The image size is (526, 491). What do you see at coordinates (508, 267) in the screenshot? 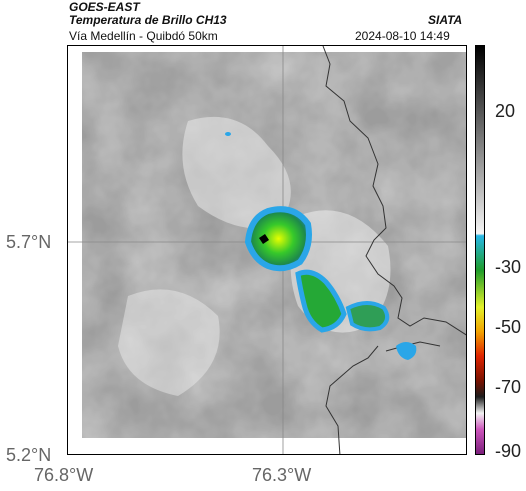
I see `colorbar-tick--30: -30` at bounding box center [508, 267].